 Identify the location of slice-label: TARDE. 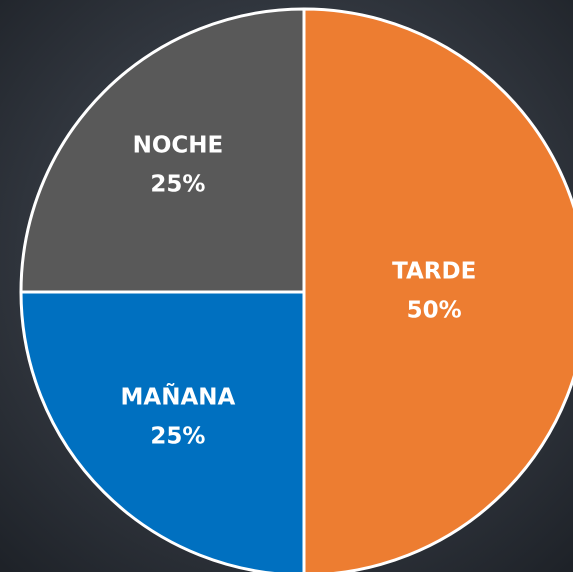
(434, 272).